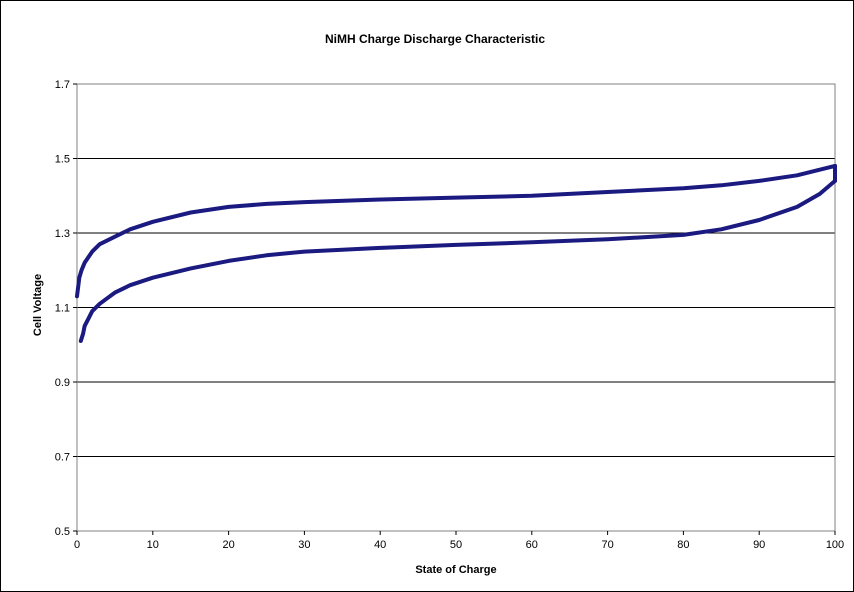 This screenshot has width=854, height=592. I want to click on x-tick-label-1: 10, so click(153, 545).